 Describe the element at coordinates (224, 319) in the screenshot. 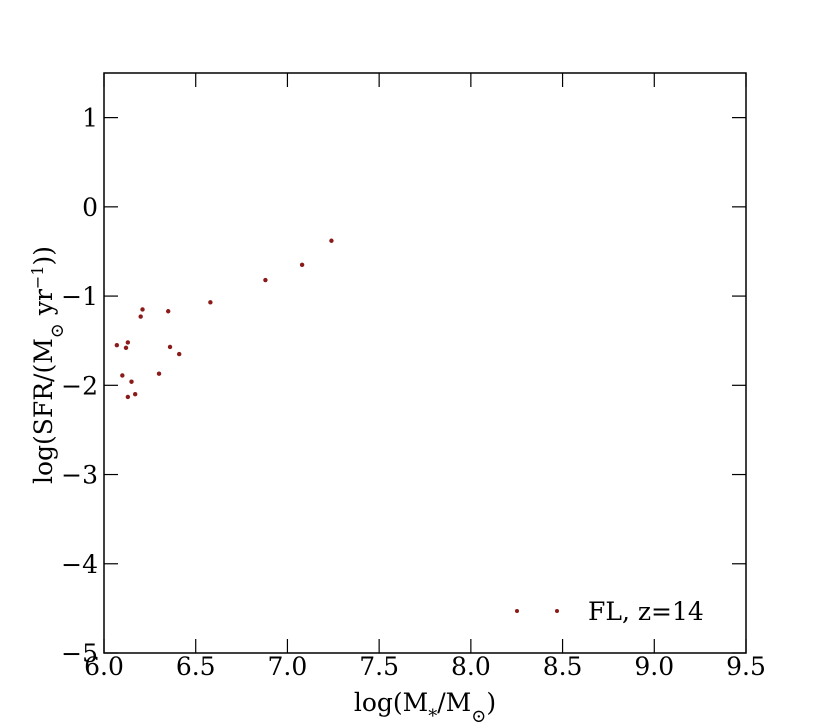

I see `data-points` at that location.